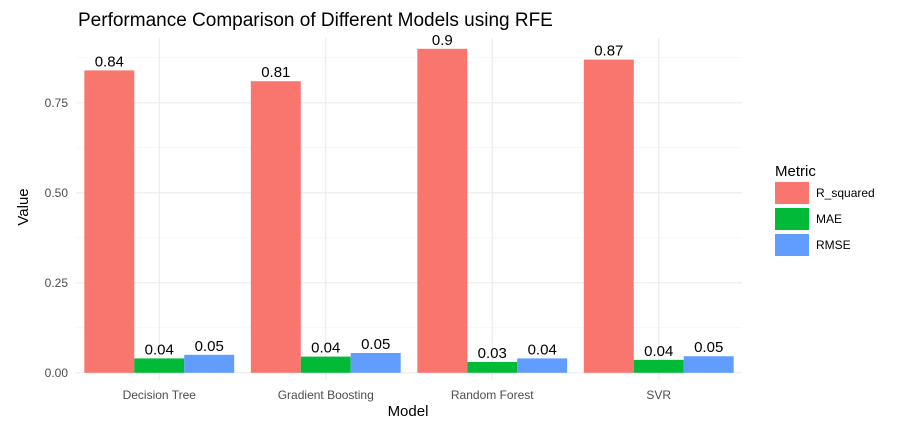 The height and width of the screenshot is (426, 917). What do you see at coordinates (57, 373) in the screenshot?
I see `y-tick-label: 0.00` at bounding box center [57, 373].